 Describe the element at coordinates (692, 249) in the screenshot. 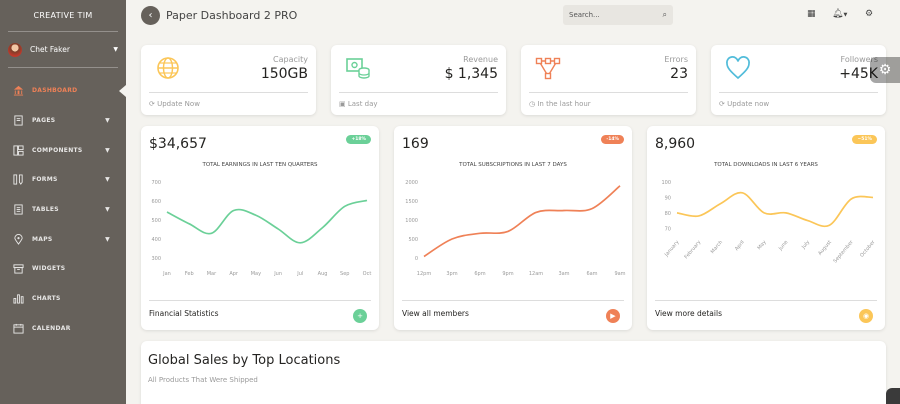

I see `x-tick-label: February` at that location.